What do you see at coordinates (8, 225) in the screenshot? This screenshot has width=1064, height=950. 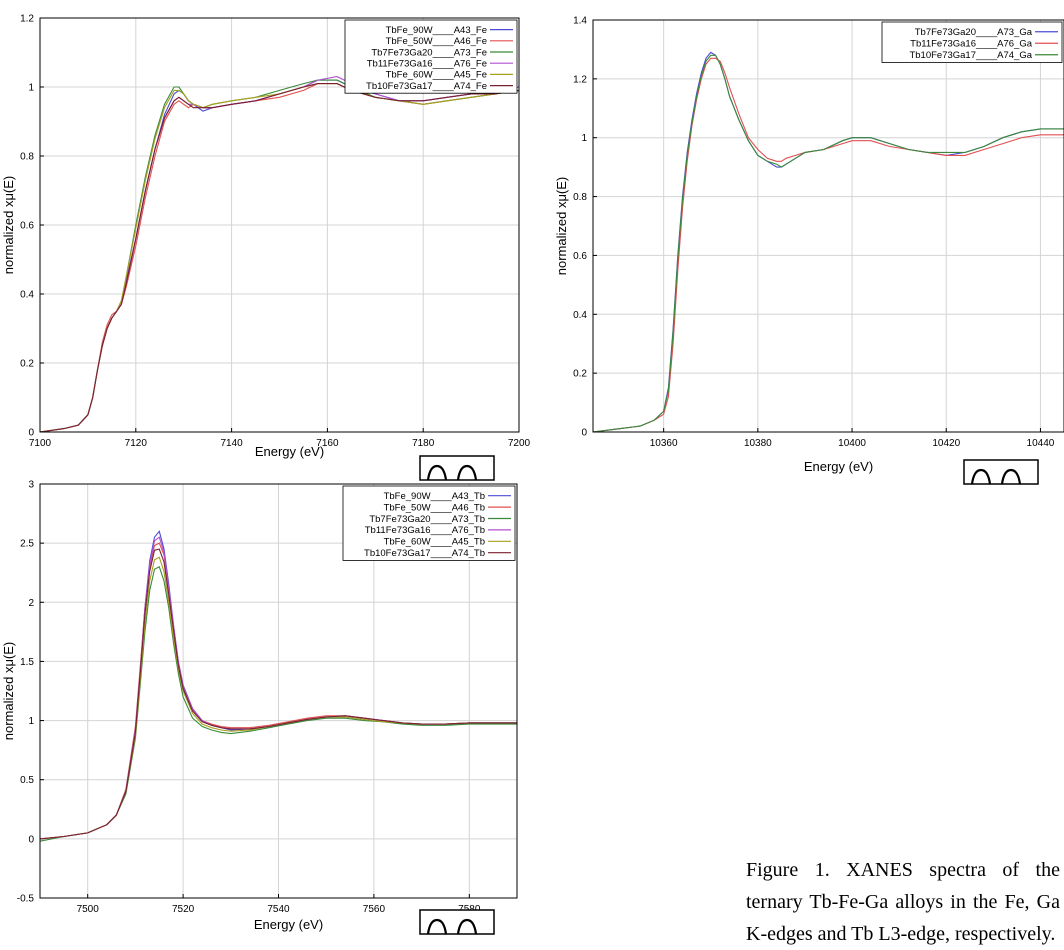 I see `fe-y-axis-label: normalized xμ(E)` at bounding box center [8, 225].